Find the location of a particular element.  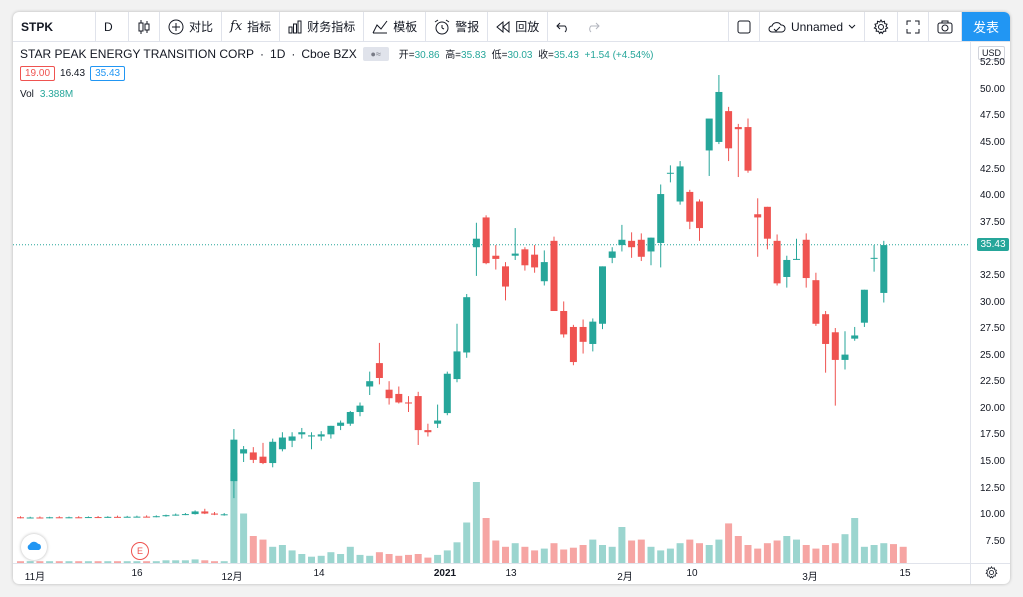

undo-button is located at coordinates (563, 26).